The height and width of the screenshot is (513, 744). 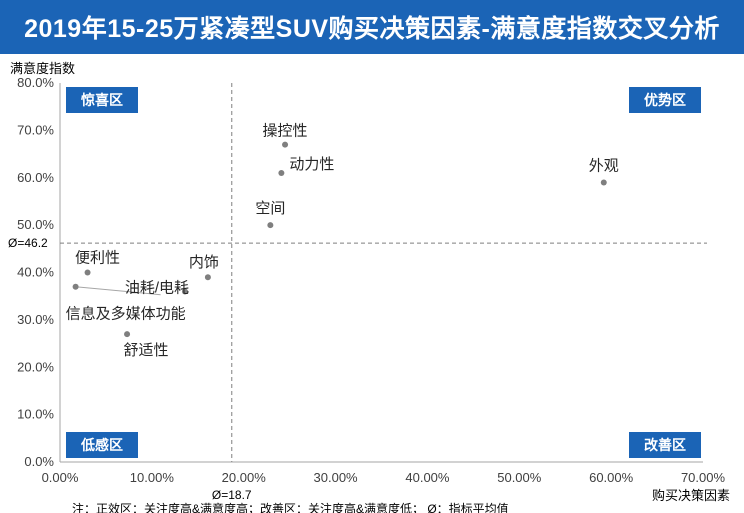 I want to click on scatter-point: 信息及多媒体功能, so click(x=126, y=303).